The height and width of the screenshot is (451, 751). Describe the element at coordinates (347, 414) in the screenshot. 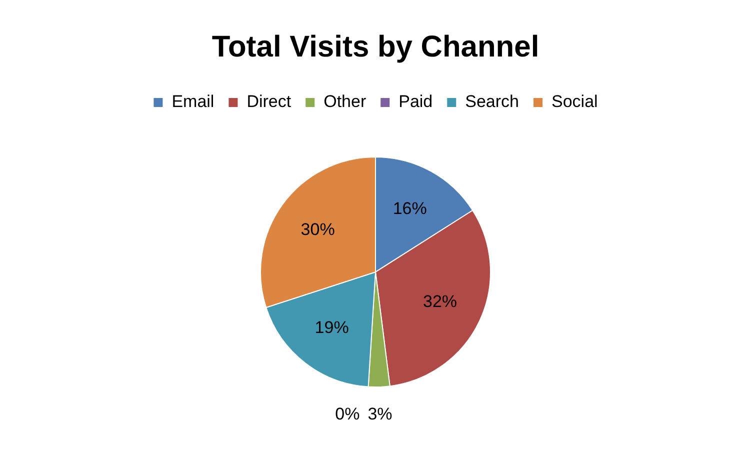

I see `text: 0%` at that location.